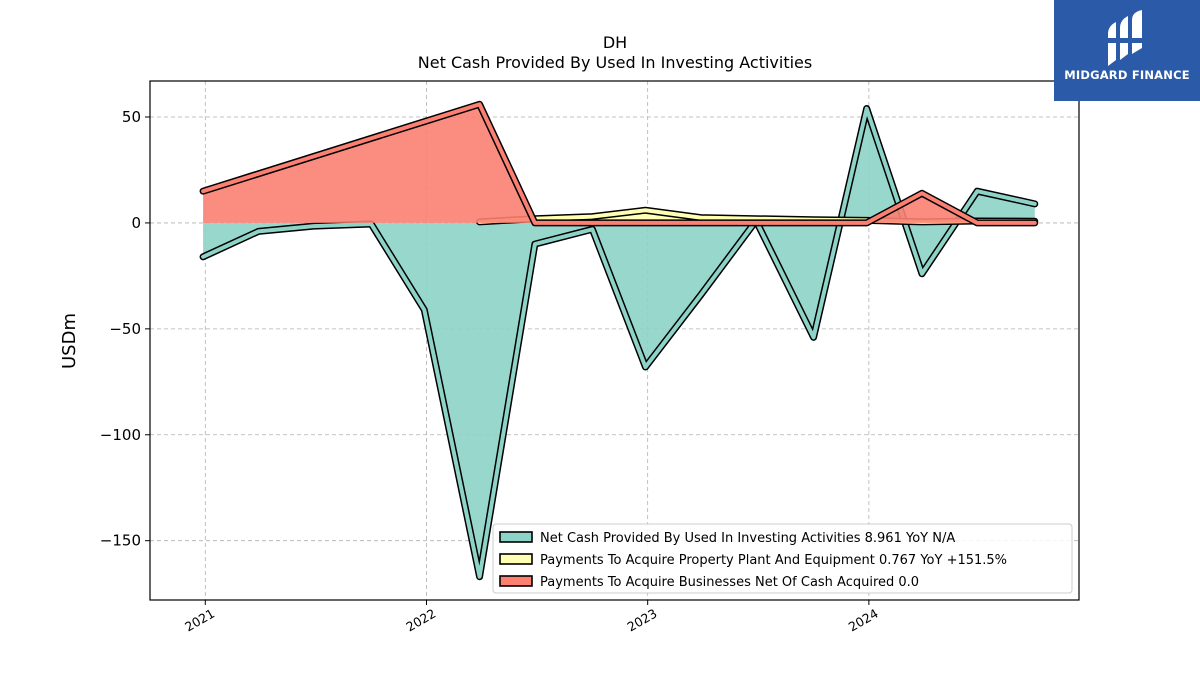 The image size is (1200, 675). I want to click on y-tick-label: 50, so click(131, 117).